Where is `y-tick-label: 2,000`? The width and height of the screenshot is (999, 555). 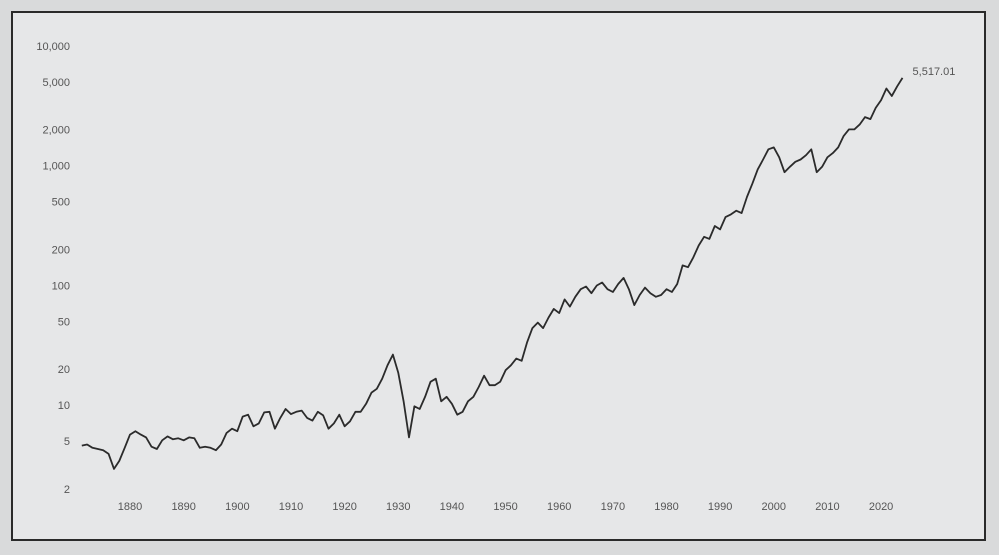 y-tick-label: 2,000 is located at coordinates (56, 131).